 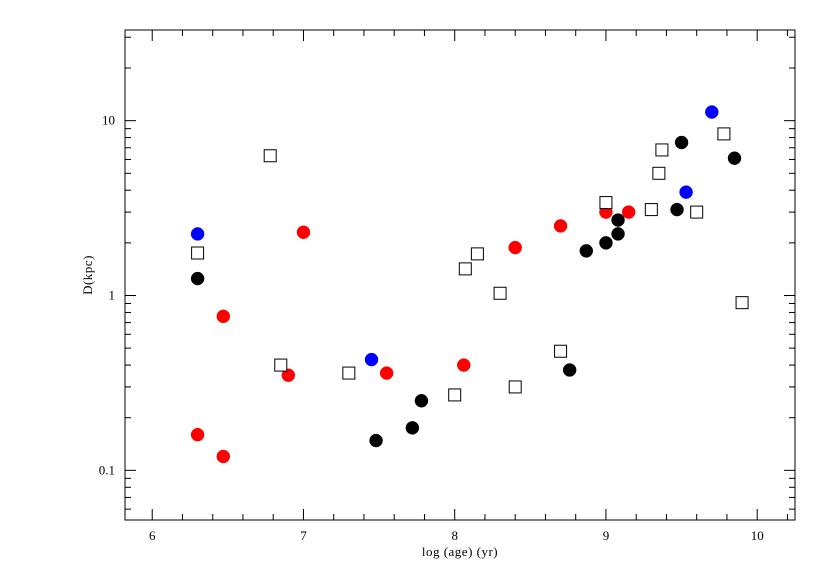 I want to click on x-tick-label: 10, so click(x=757, y=535).